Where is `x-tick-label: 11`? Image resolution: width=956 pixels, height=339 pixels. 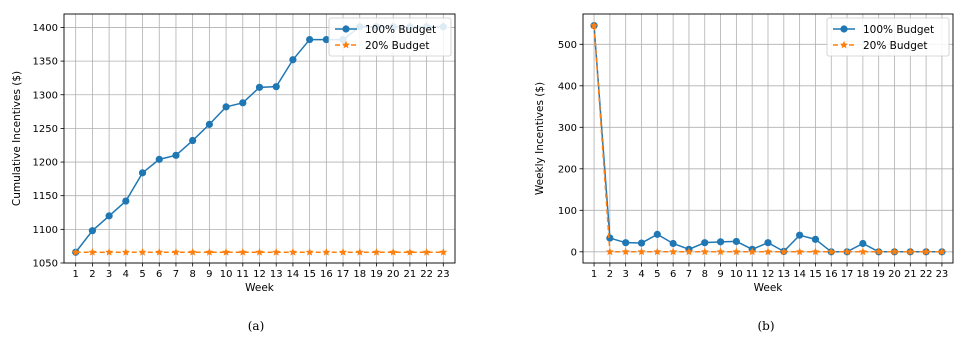
x-tick-label: 11 is located at coordinates (752, 274).